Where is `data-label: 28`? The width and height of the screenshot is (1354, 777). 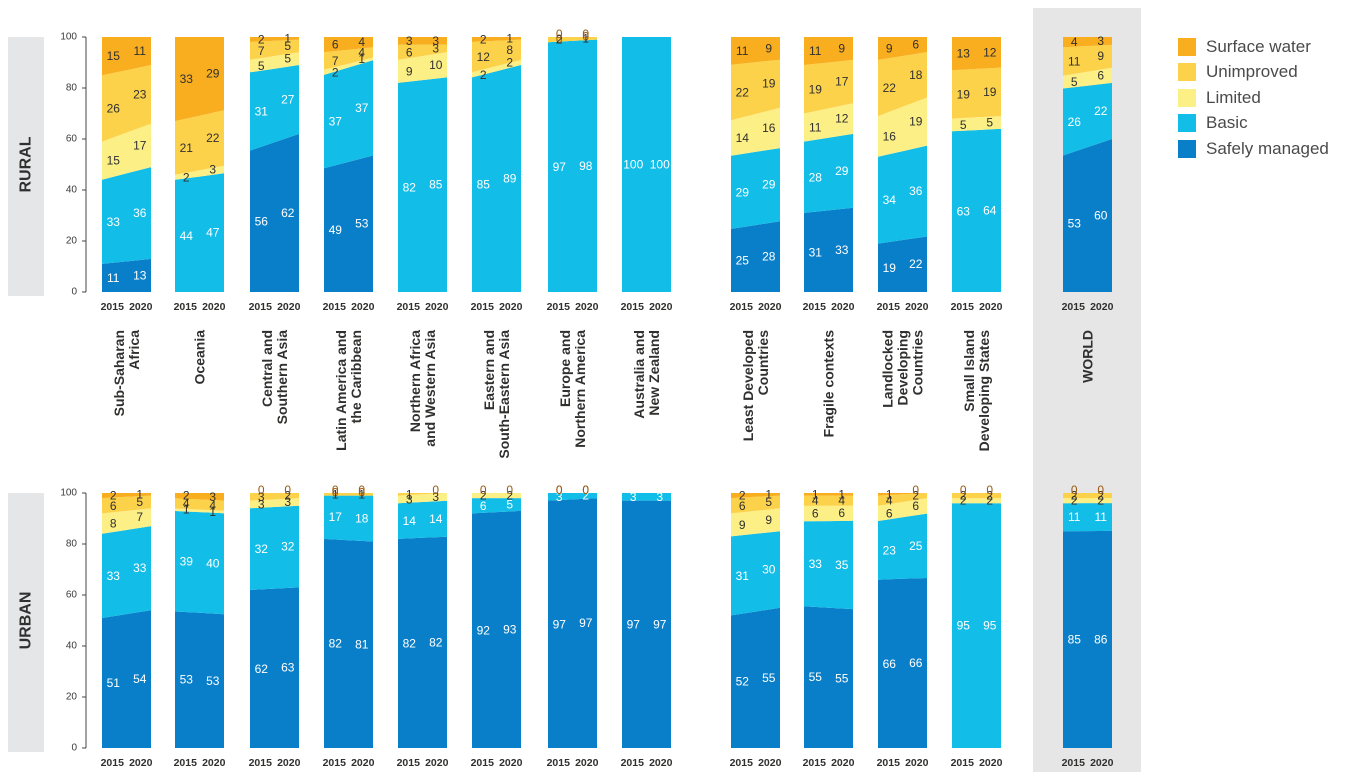
data-label: 28 is located at coordinates (769, 257).